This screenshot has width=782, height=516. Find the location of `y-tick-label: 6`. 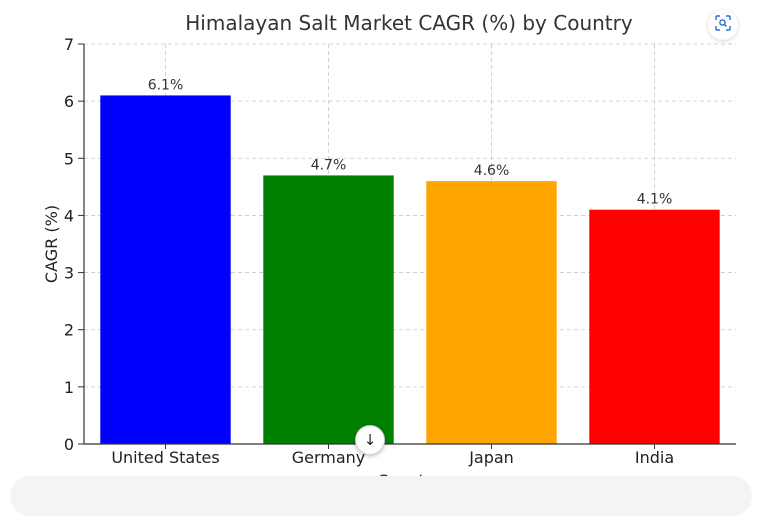

y-tick-label: 6 is located at coordinates (69, 101).